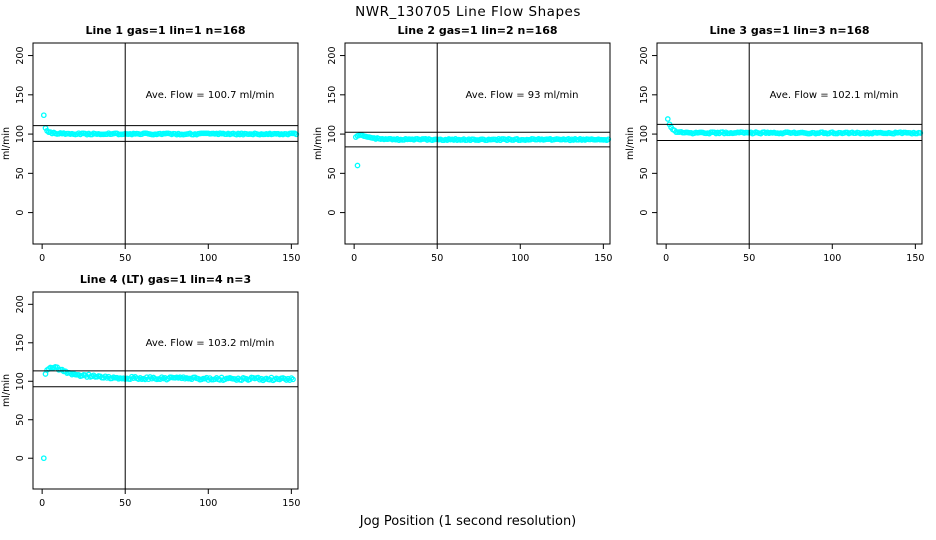 This screenshot has height=540, width=936. Describe the element at coordinates (834, 95) in the screenshot. I see `ave-flow-annotation: Ave. Flow = 102.1 ml/min` at that location.